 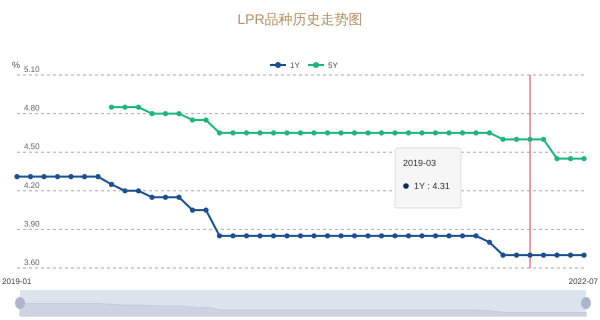 What do you see at coordinates (32, 223) in the screenshot?
I see `y-tick-label: 3.90` at bounding box center [32, 223].